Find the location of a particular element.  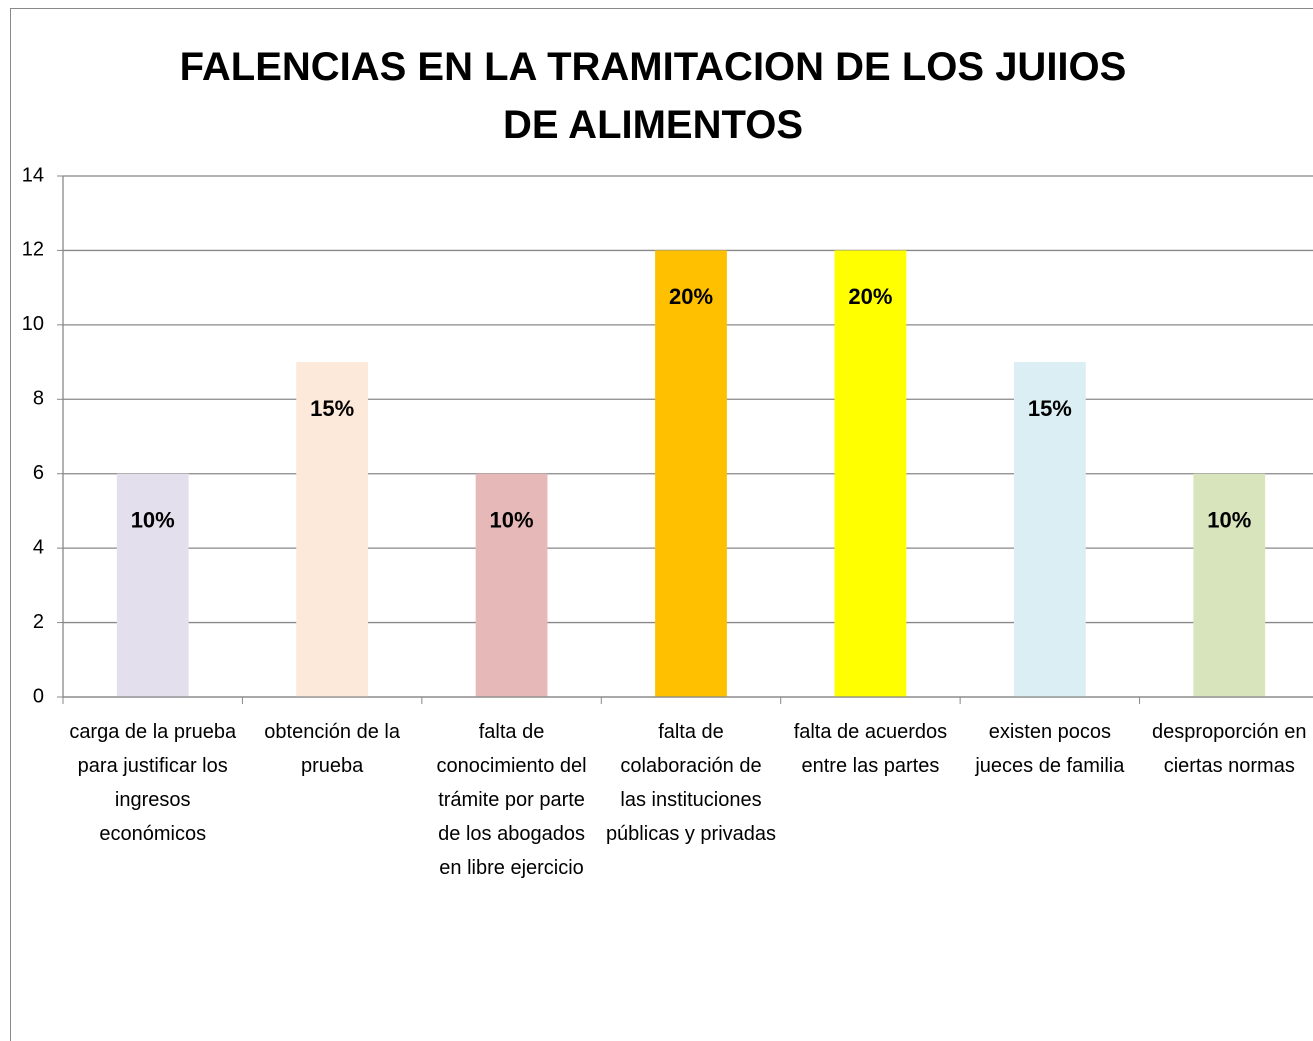

y-tick-label: 14 is located at coordinates (33, 175).